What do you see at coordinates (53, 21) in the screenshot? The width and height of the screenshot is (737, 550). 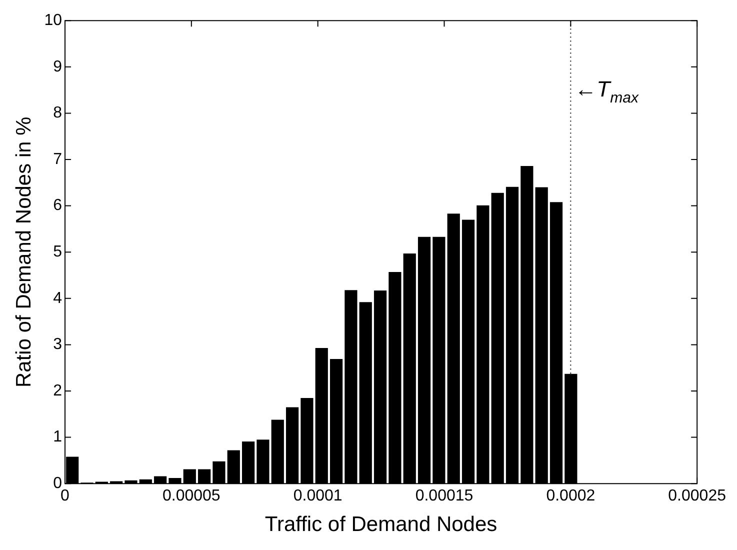 I see `y-tick-label: 10` at bounding box center [53, 21].